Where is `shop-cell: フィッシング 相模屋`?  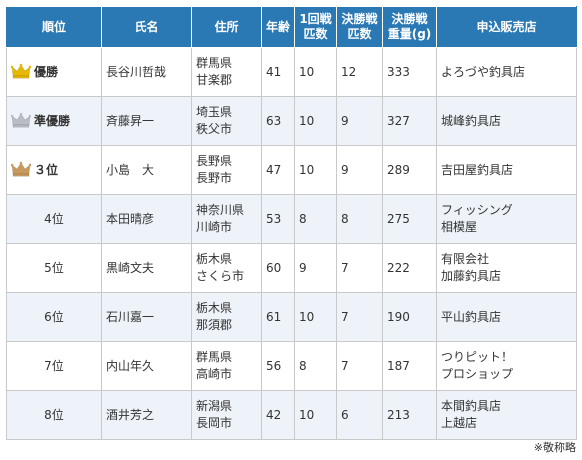
shop-cell: フィッシング 相模屋 is located at coordinates (506, 219).